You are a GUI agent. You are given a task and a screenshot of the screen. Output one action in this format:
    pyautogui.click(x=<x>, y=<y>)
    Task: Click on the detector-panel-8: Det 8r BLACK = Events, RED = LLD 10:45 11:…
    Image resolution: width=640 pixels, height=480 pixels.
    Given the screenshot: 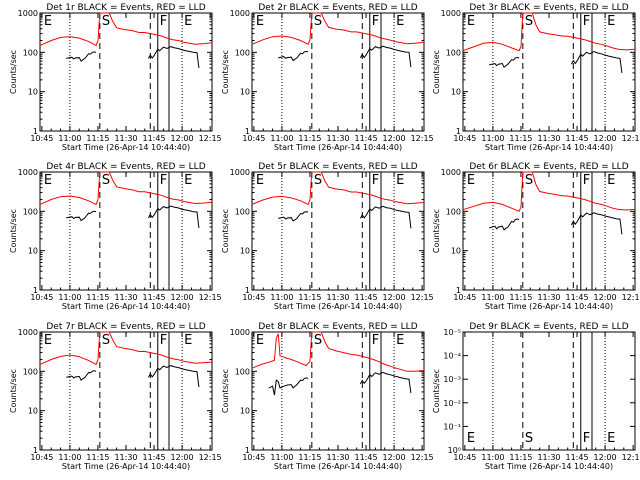 What is the action you would take?
    pyautogui.click(x=327, y=396)
    